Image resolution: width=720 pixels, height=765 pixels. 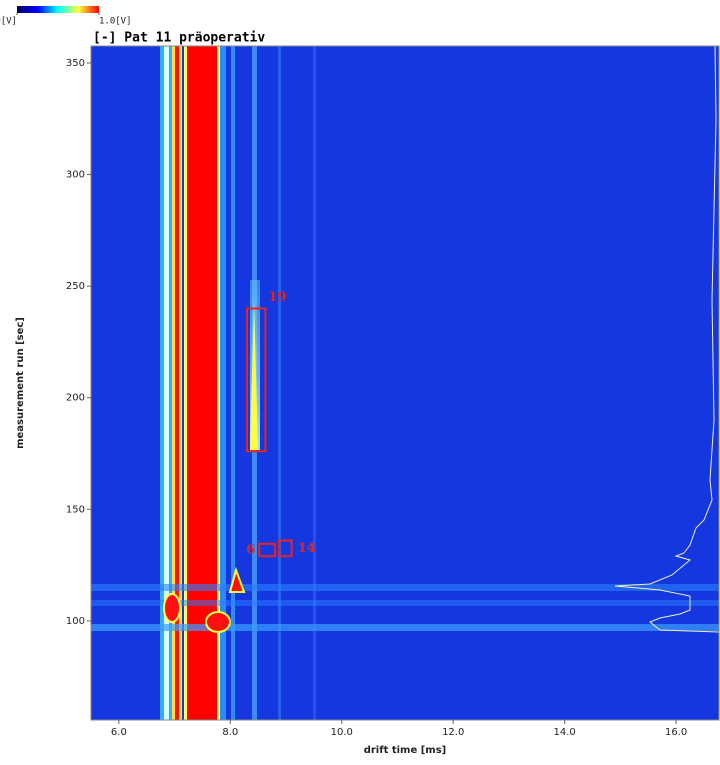 I want to click on colorbar-label: 0.0[V], so click(x=8, y=22).